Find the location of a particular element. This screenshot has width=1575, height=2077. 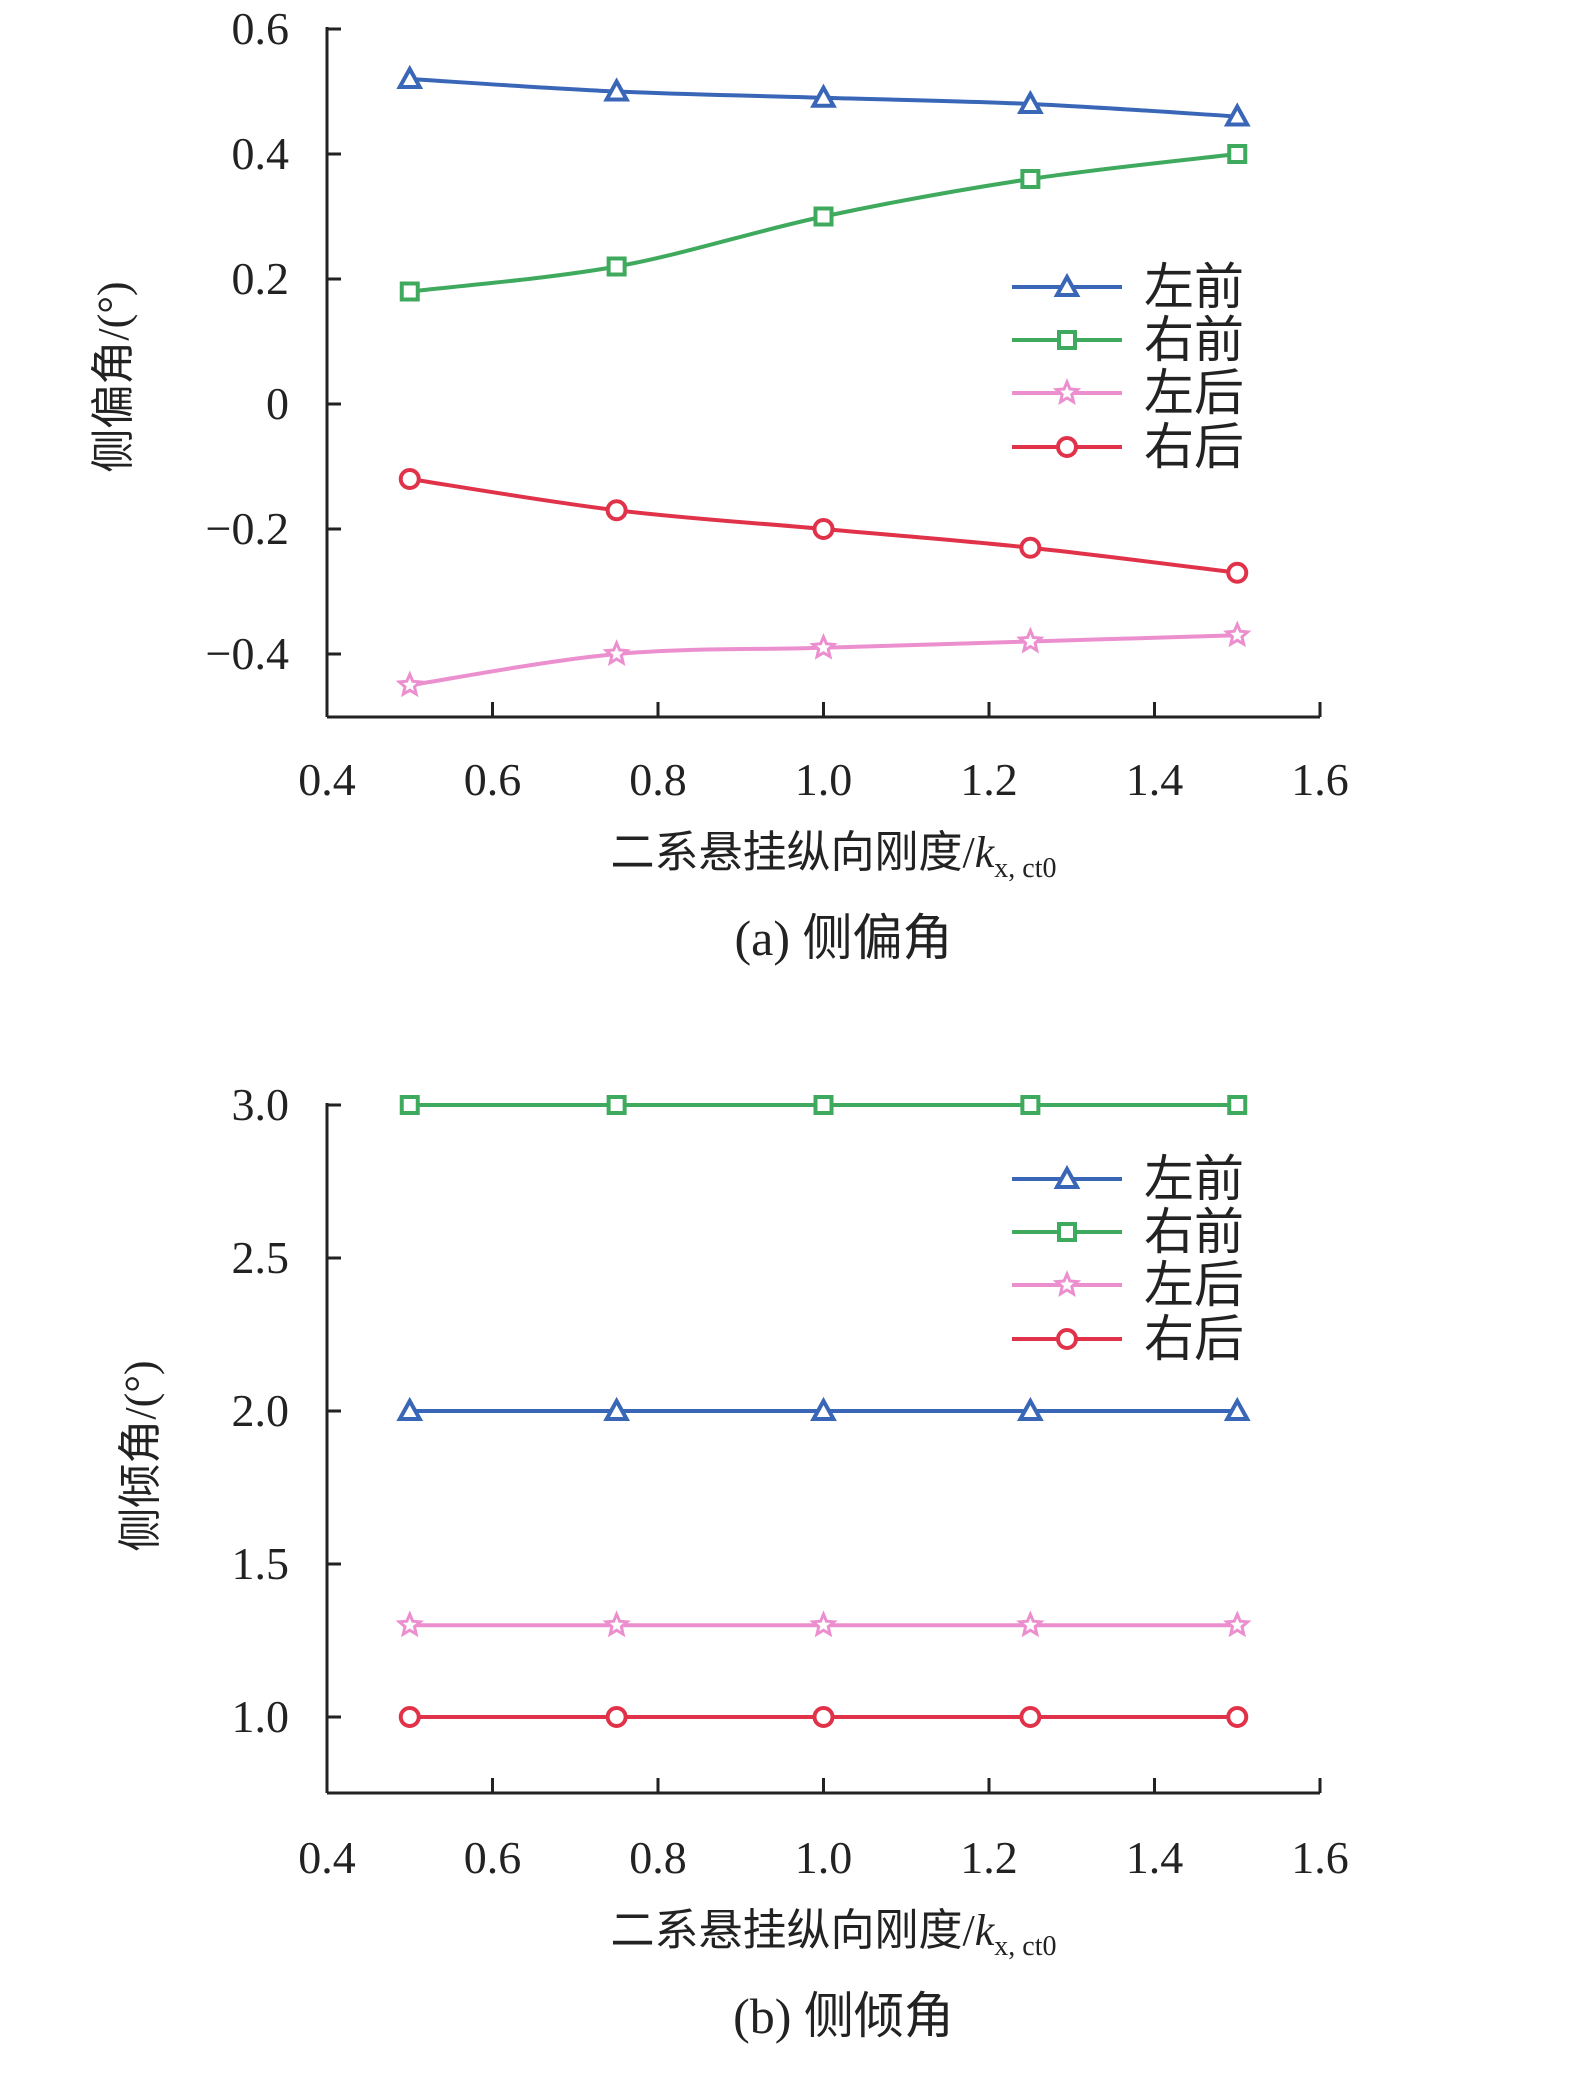

series-左后 is located at coordinates (823, 1624).